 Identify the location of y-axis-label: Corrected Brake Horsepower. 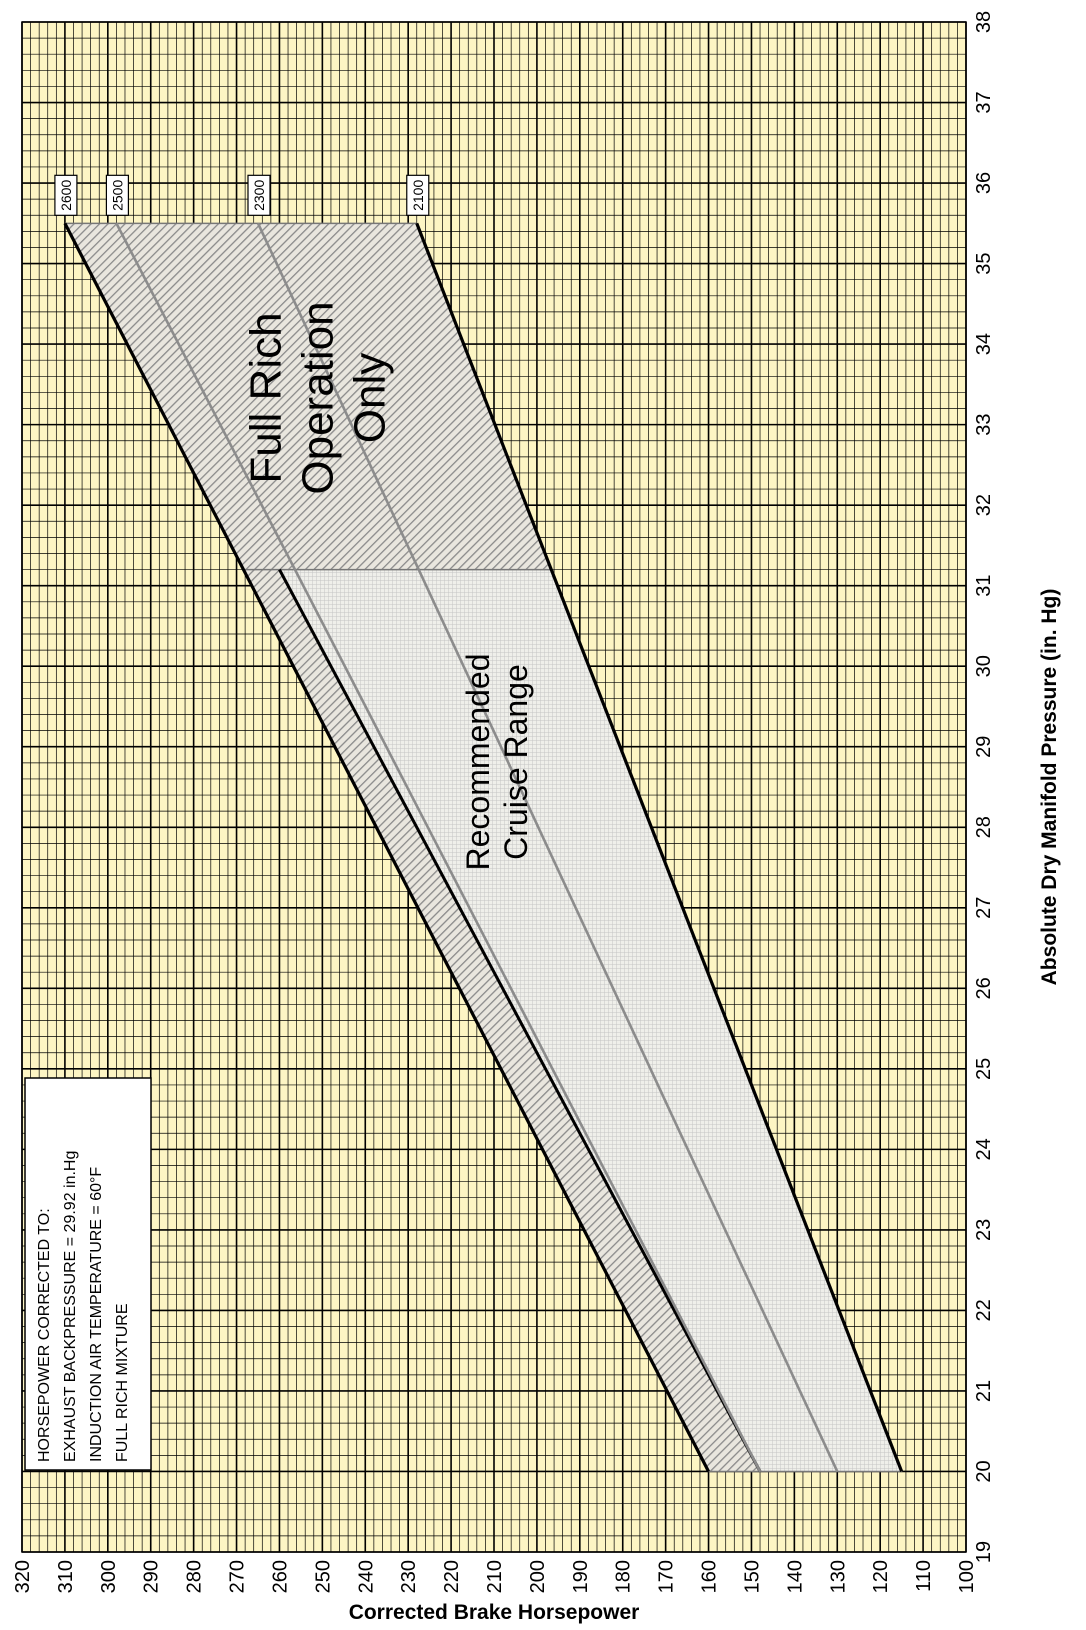
(494, 1612).